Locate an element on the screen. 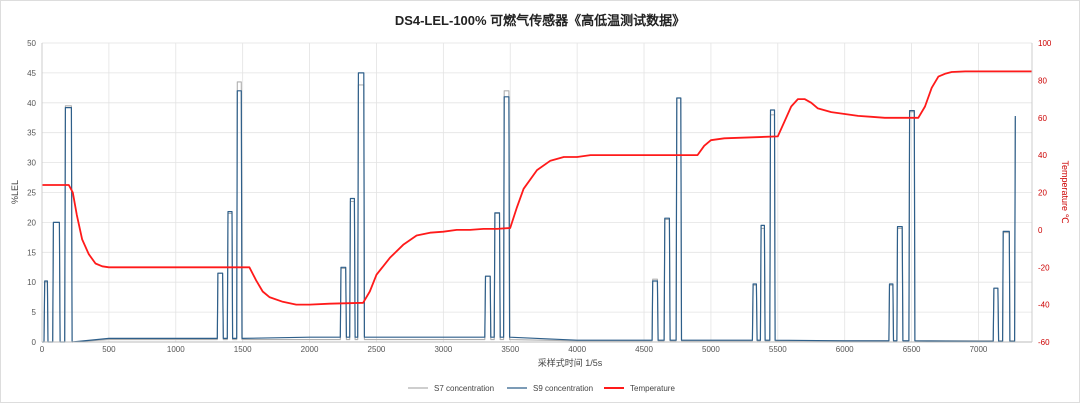 This screenshot has height=403, width=1080. x-tick-label-7: 3500 is located at coordinates (510, 349).